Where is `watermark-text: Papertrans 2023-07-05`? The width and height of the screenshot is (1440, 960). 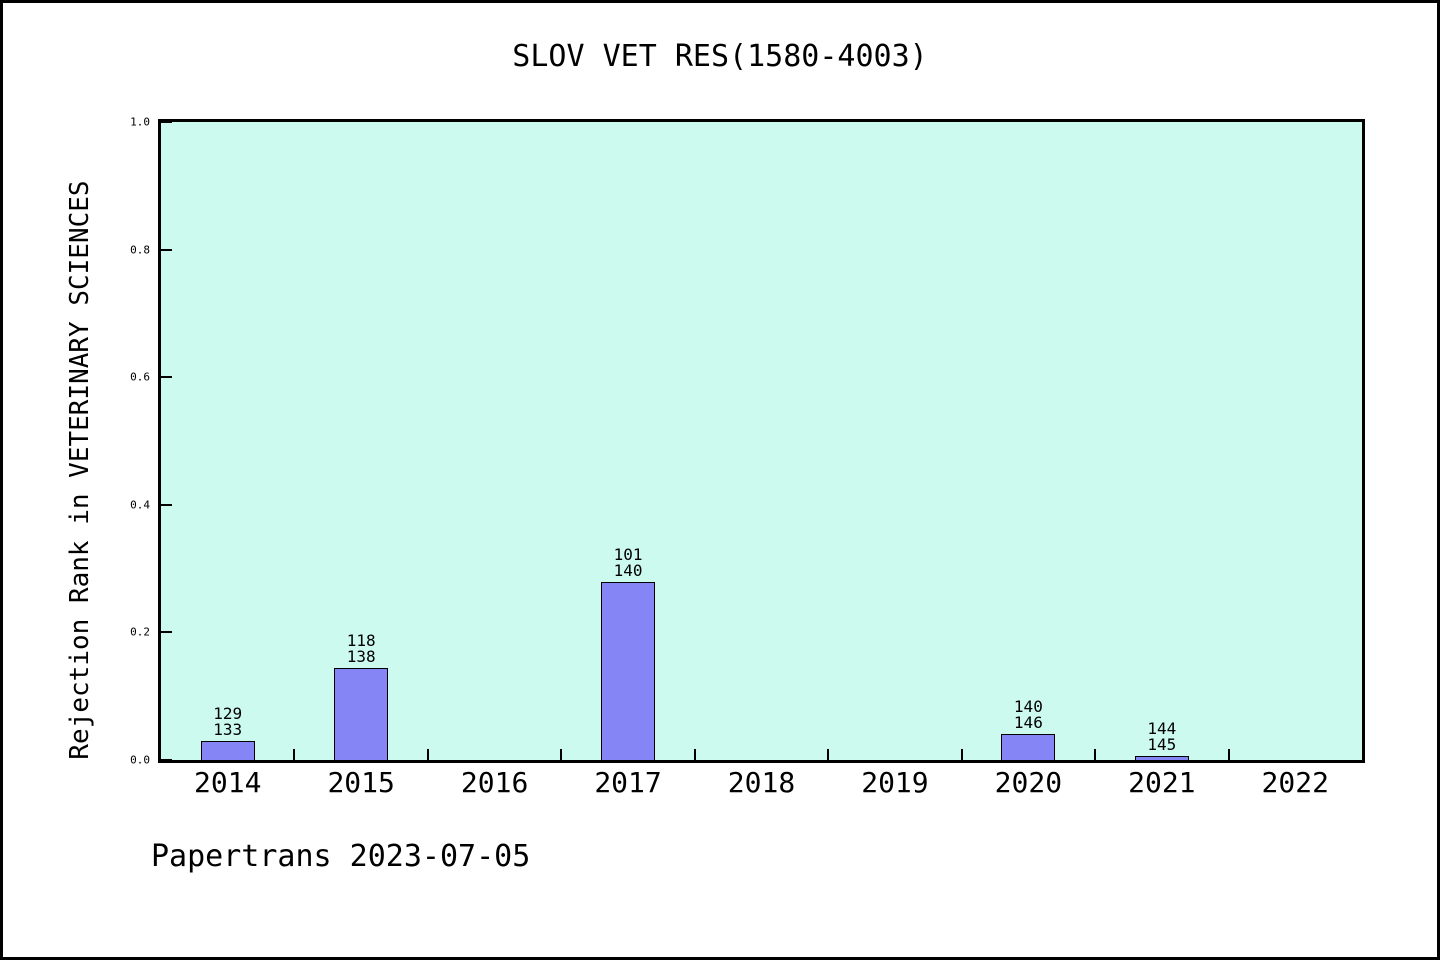 watermark-text: Papertrans 2023-07-05 is located at coordinates (341, 856).